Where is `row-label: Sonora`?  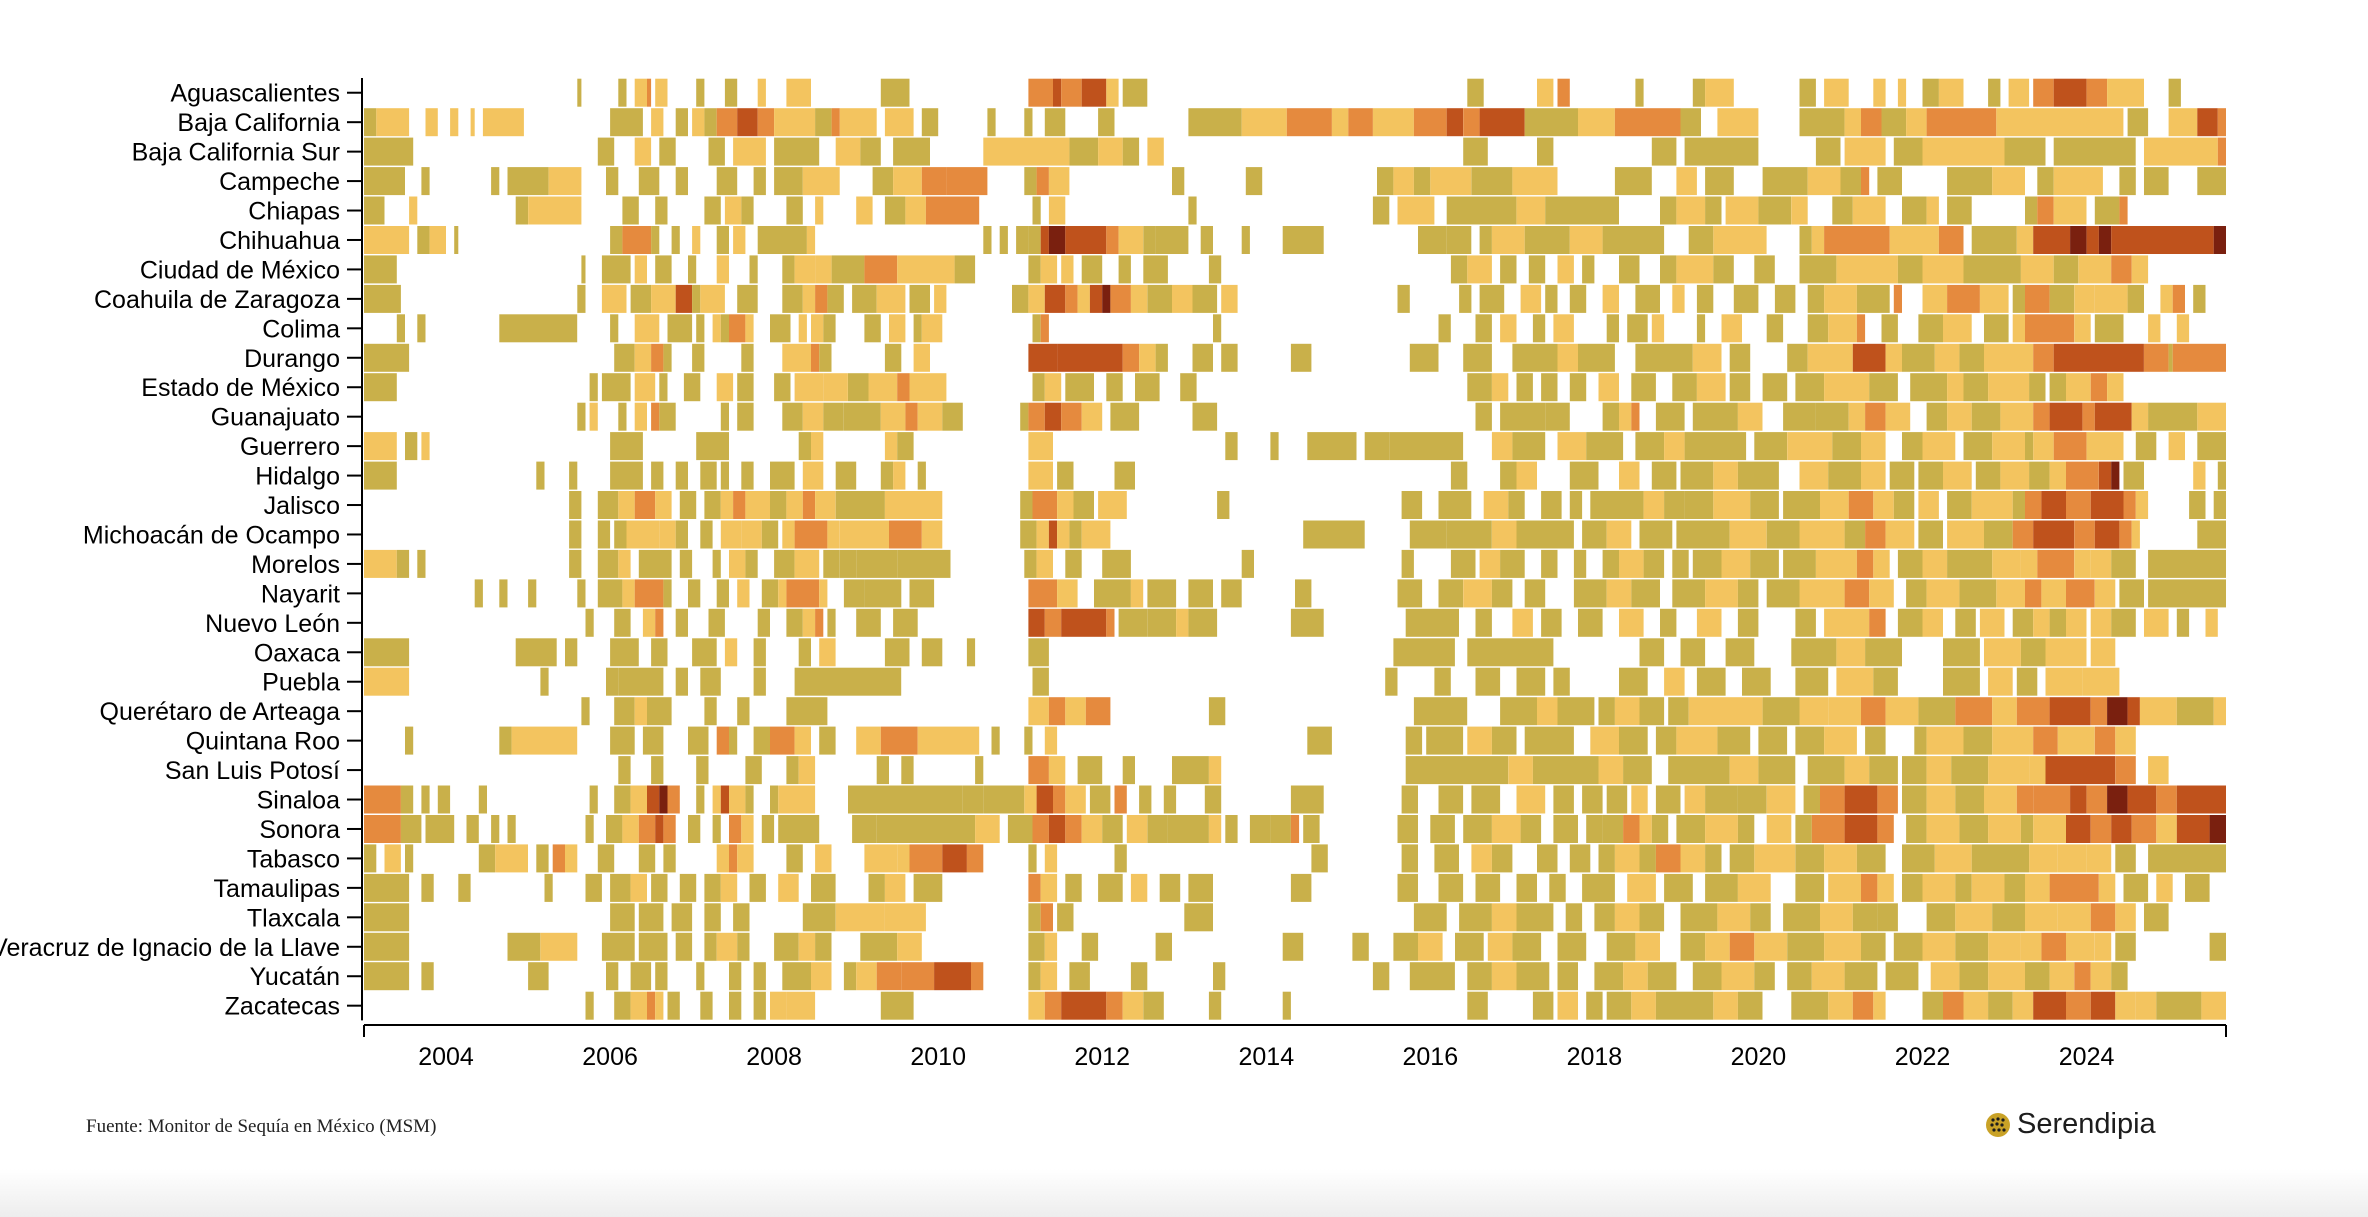 row-label: Sonora is located at coordinates (299, 830).